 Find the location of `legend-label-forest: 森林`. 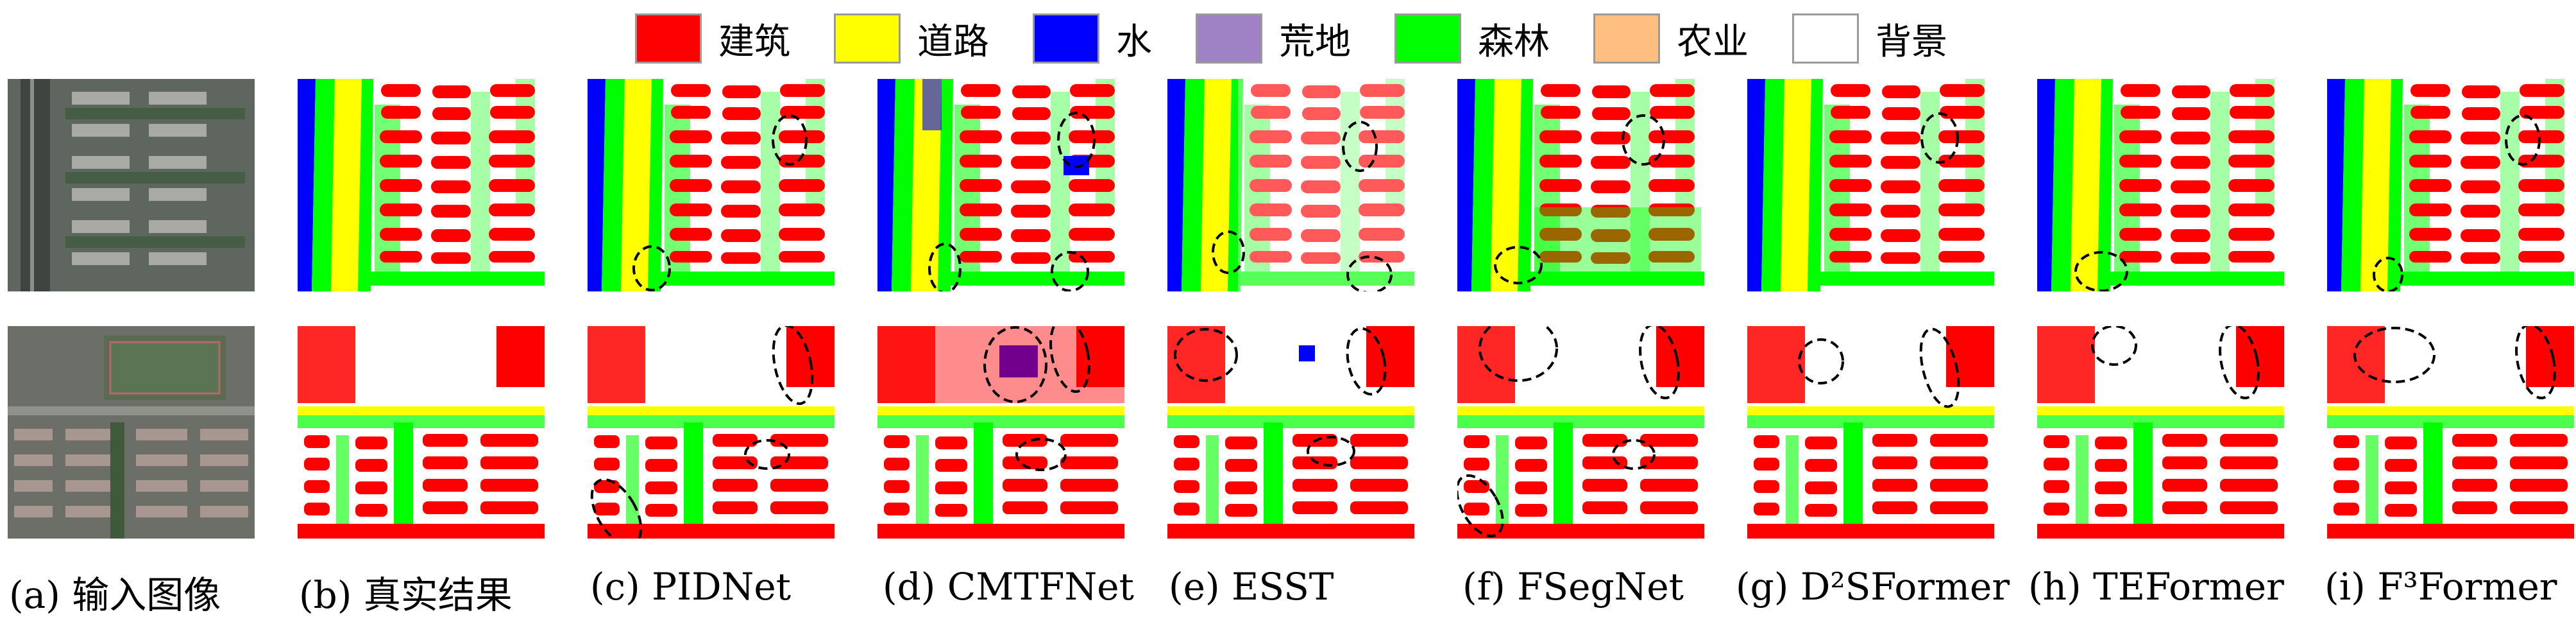

legend-label-forest: 森林 is located at coordinates (1514, 42).